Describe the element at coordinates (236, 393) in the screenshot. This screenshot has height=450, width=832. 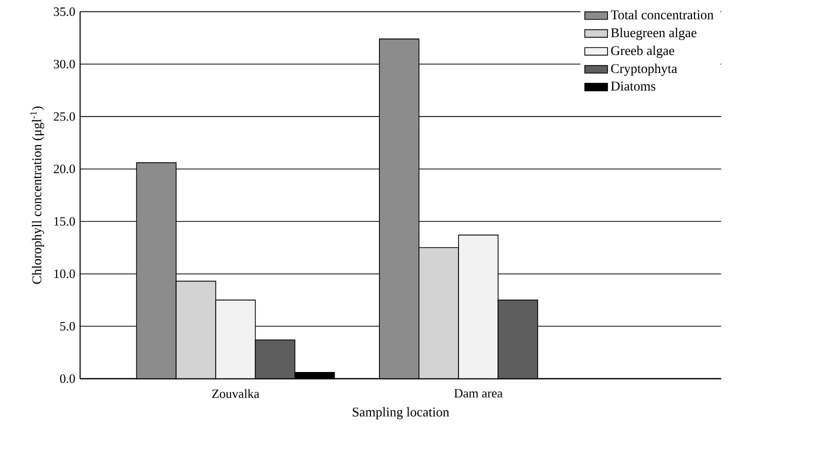
I see `x-tick-label: Zouvalka` at that location.